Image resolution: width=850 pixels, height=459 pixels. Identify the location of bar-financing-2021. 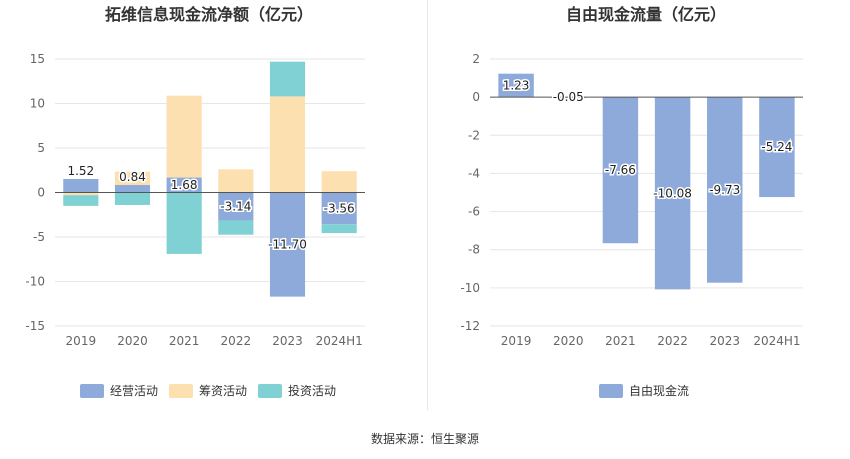
(184, 136).